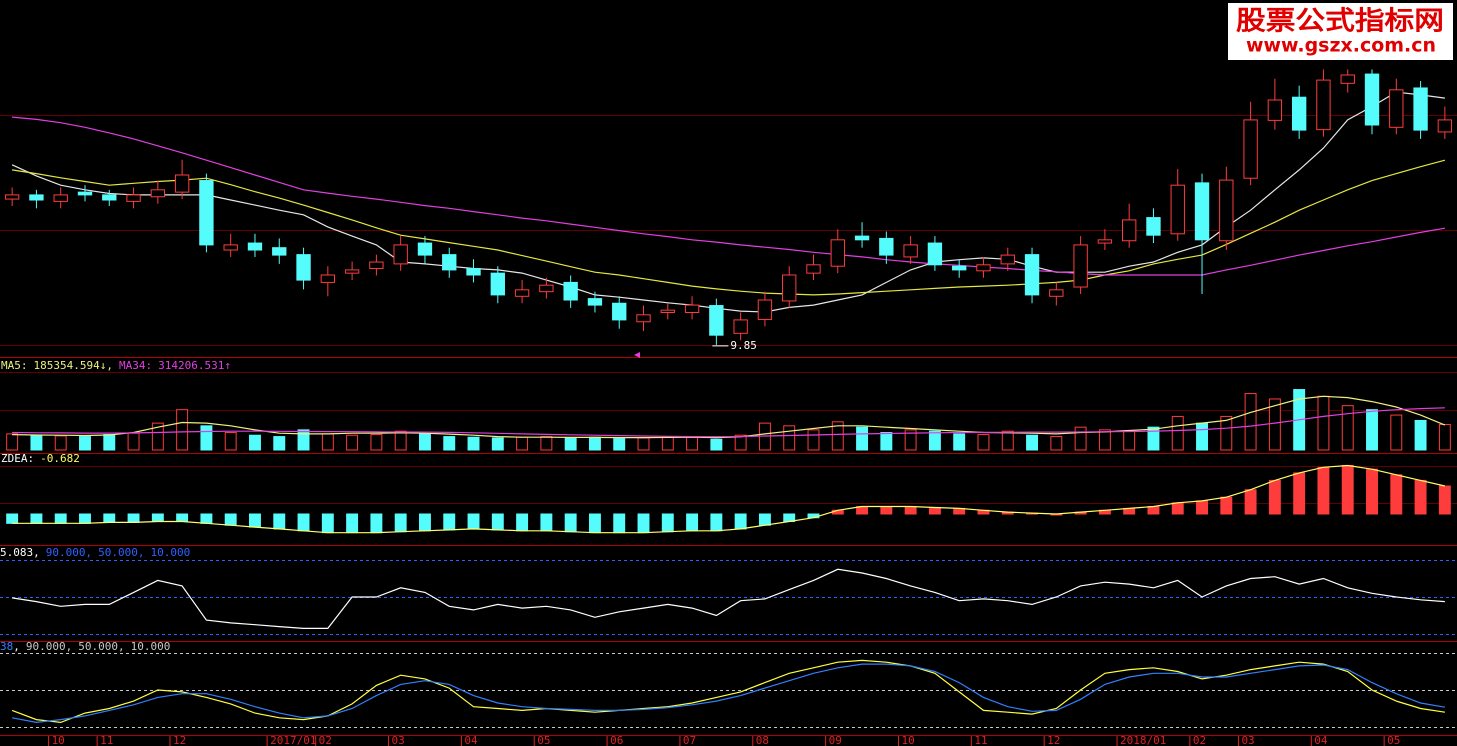 This screenshot has width=1457, height=746. Describe the element at coordinates (16, 552) in the screenshot. I see `panel-header: 45.083` at that location.